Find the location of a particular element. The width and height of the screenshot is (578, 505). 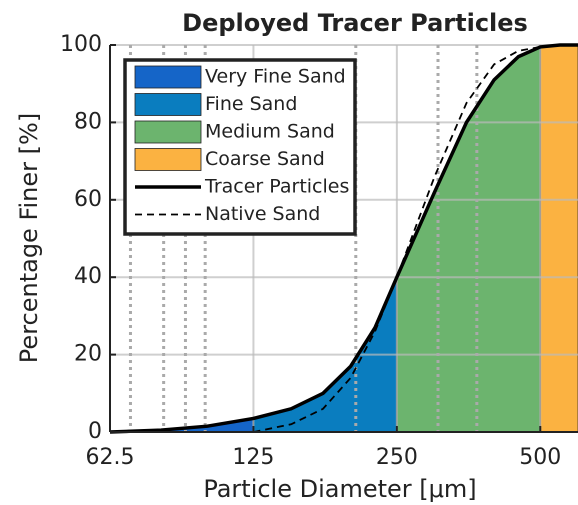

band-area is located at coordinates (558, 238).